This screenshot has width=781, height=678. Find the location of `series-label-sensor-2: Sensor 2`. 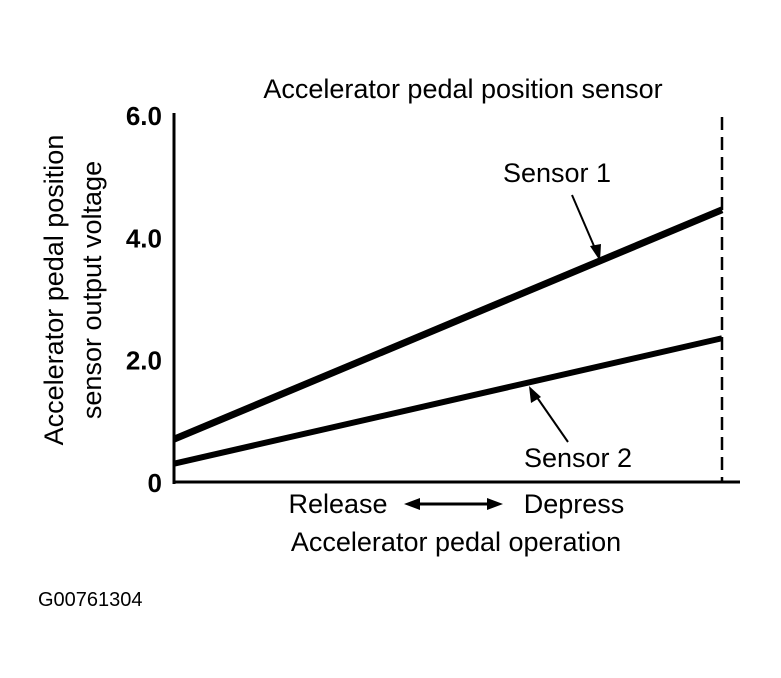

series-label-sensor-2: Sensor 2 is located at coordinates (578, 458).